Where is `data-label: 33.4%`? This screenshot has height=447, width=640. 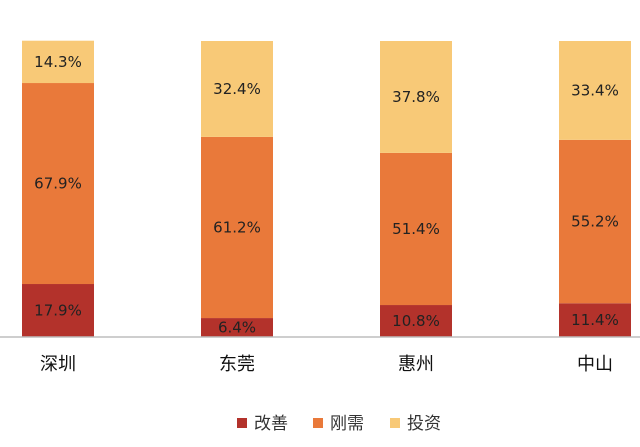 data-label: 33.4% is located at coordinates (595, 90).